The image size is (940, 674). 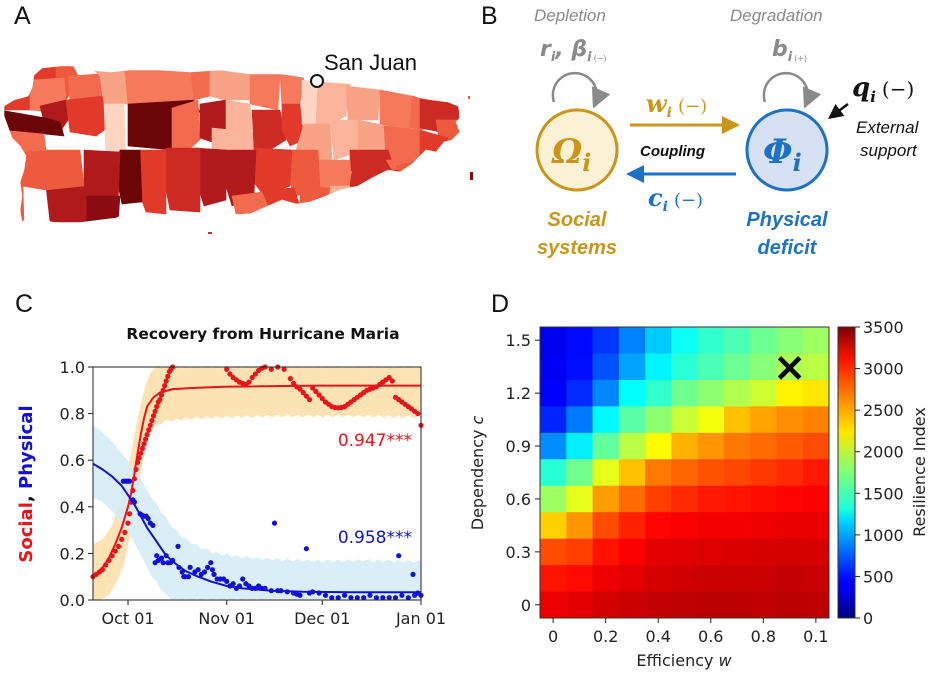 What do you see at coordinates (790, 368) in the screenshot?
I see `current-state-marker: ×` at bounding box center [790, 368].